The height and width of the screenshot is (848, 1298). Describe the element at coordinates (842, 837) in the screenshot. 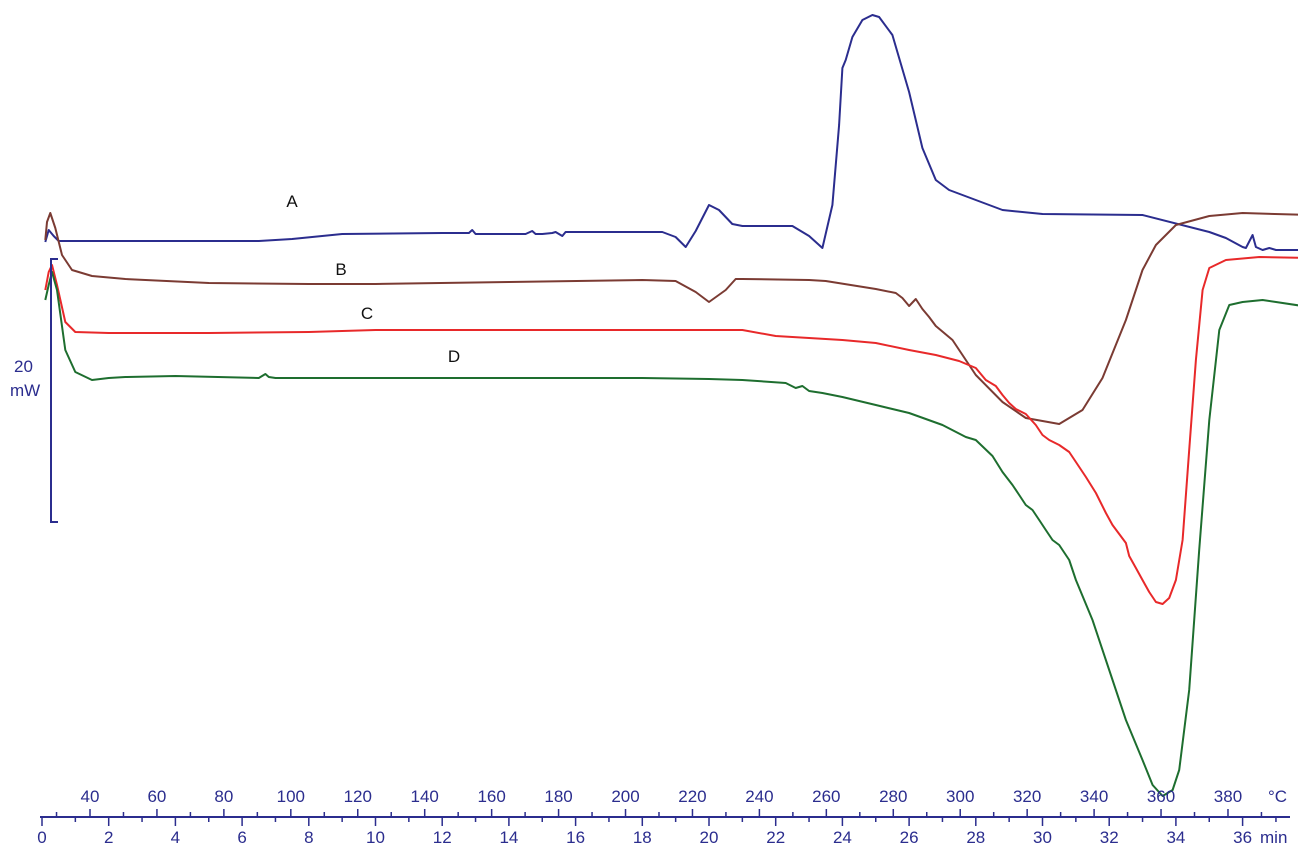

I see `time-tick-label: 24` at that location.